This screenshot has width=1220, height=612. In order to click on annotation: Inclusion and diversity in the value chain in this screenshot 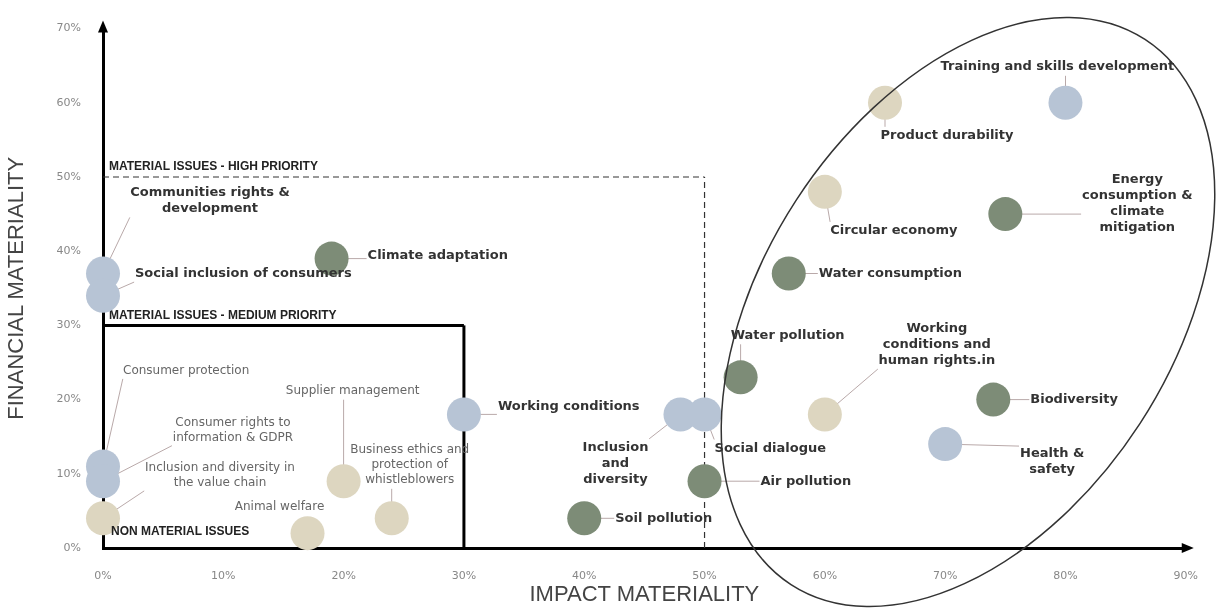, I will do `click(220, 474)`.